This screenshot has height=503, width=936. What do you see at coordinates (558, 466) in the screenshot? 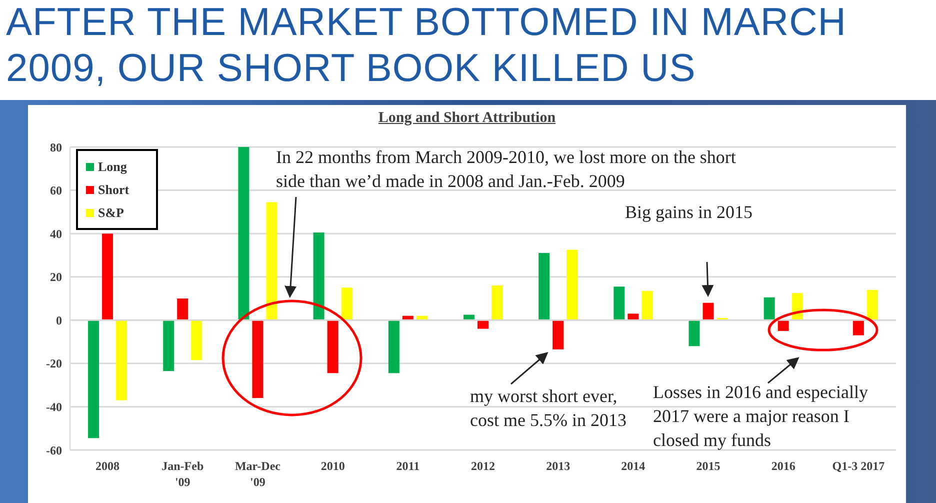
I see `x-tick-label: 2013` at bounding box center [558, 466].